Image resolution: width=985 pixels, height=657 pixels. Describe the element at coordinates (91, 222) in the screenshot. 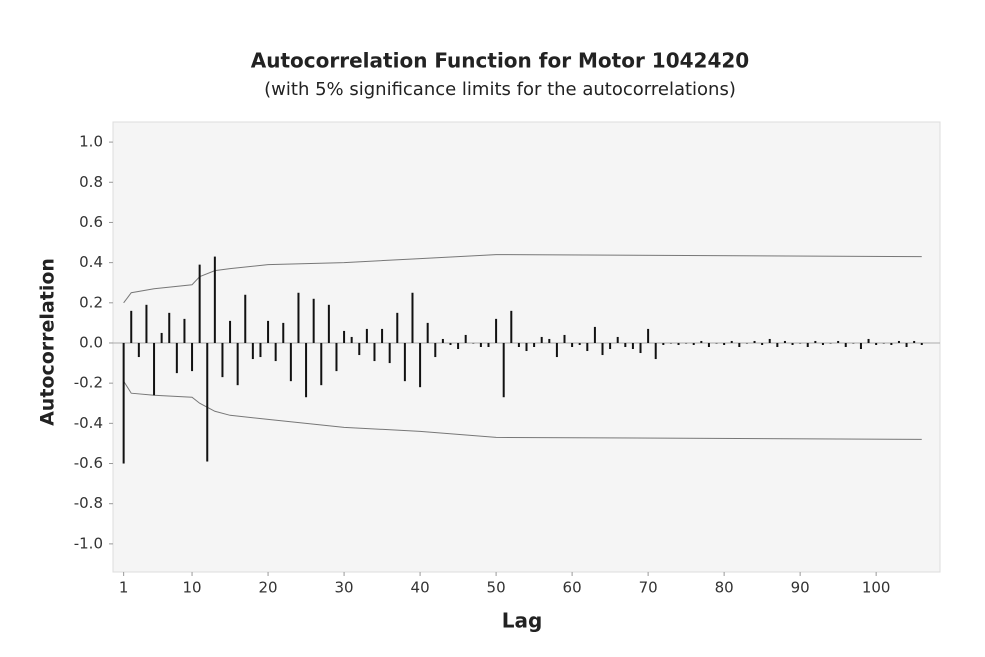

I see `y-tick-label: 0.6` at that location.